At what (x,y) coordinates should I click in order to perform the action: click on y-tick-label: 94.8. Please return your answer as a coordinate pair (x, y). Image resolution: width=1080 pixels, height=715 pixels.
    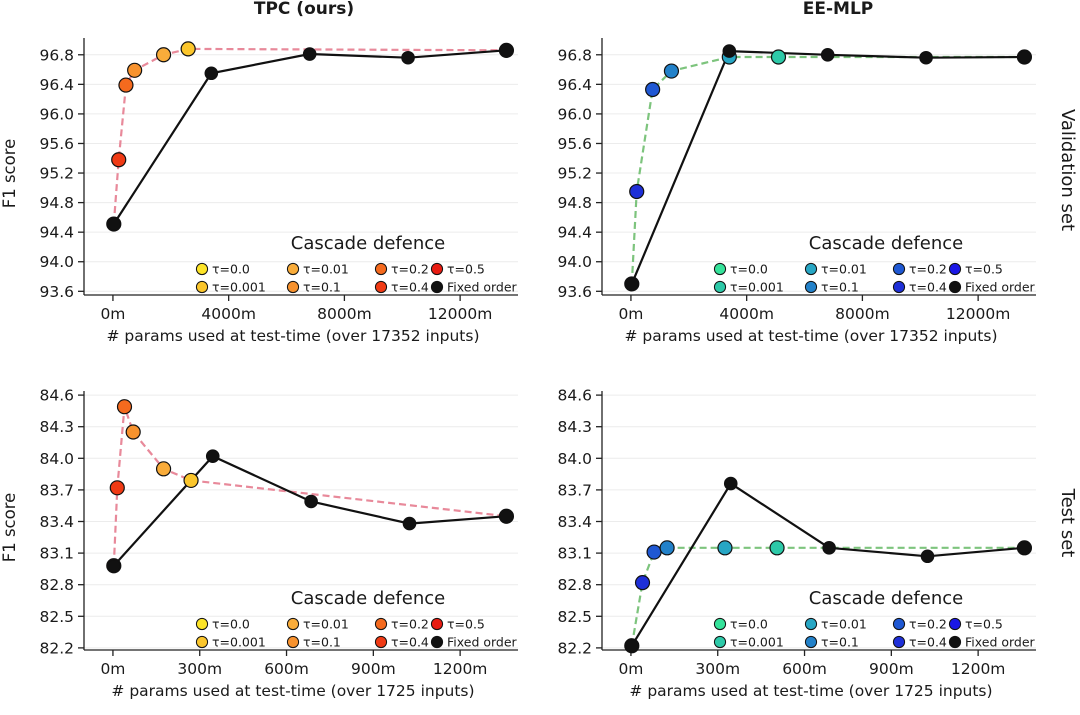
    Looking at the image, I should click on (574, 203).